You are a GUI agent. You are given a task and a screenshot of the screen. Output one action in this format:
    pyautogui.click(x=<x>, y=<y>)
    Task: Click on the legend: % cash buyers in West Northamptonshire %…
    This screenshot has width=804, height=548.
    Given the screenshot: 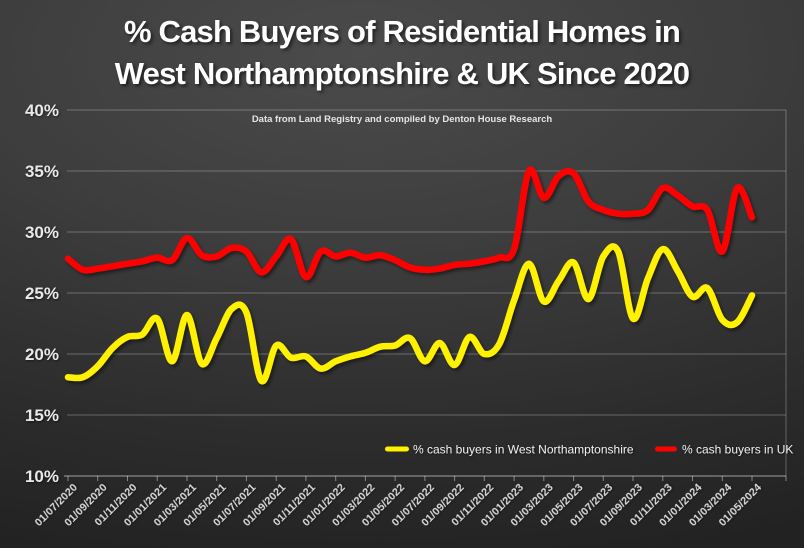 What is the action you would take?
    pyautogui.click(x=589, y=450)
    